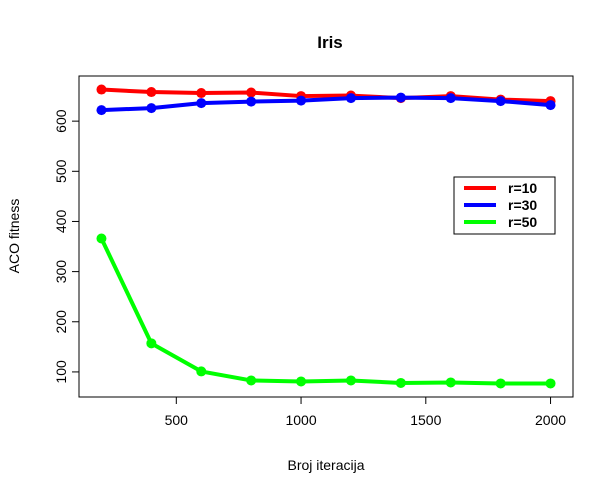 The width and height of the screenshot is (614, 495). I want to click on x-tick-label: 1500, so click(425, 420).